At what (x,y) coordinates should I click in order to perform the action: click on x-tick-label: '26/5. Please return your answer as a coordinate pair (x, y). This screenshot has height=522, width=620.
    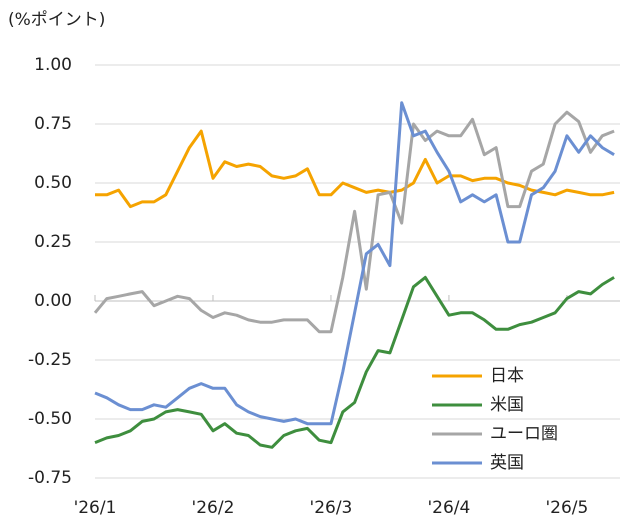
    Looking at the image, I should click on (566, 508).